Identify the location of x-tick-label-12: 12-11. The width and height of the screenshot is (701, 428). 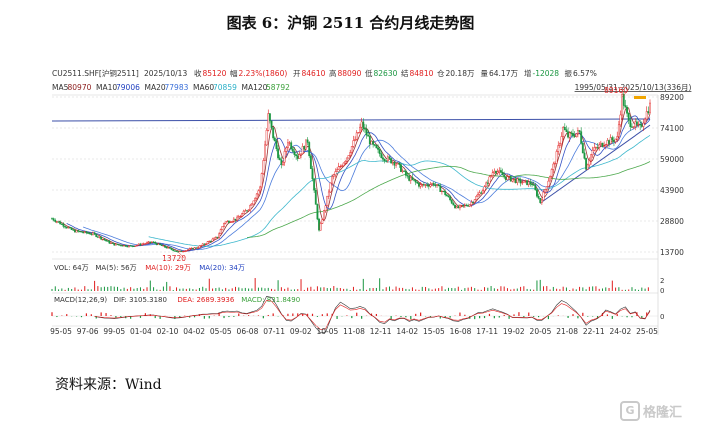
(381, 331).